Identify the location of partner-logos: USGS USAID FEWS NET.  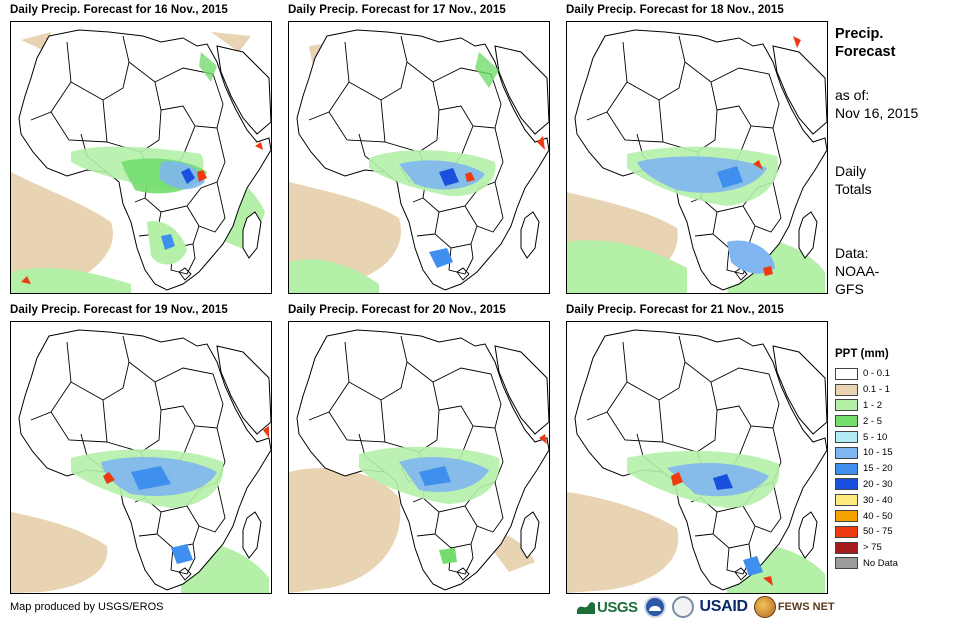
(706, 607).